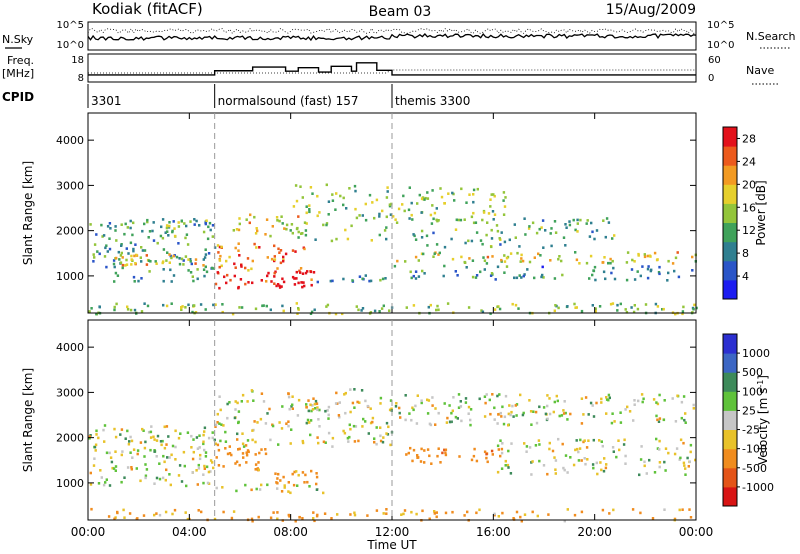 The height and width of the screenshot is (554, 800). I want to click on colorbar-tick-label: 1000, so click(756, 353).